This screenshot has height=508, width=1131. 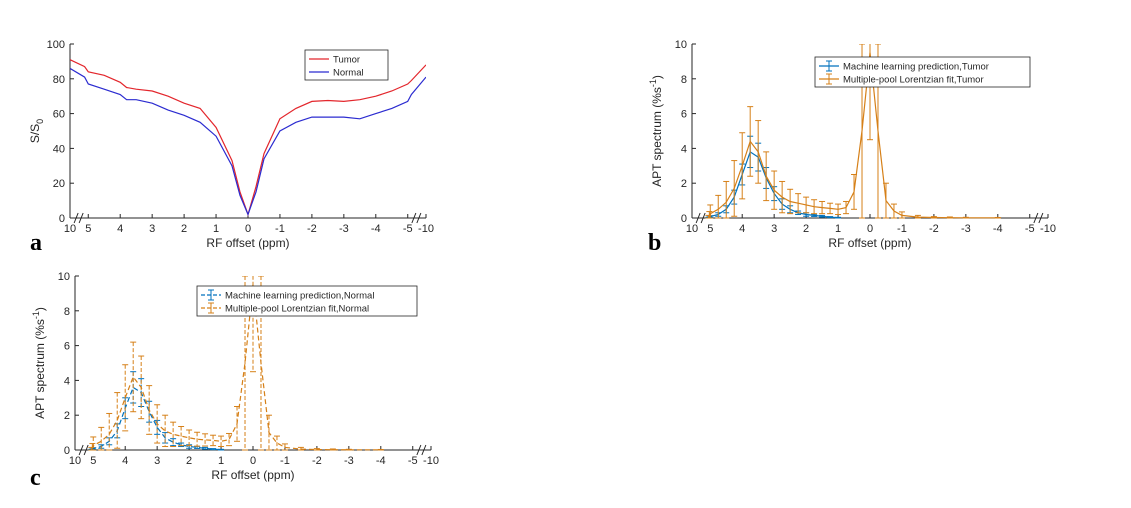 What do you see at coordinates (59, 80) in the screenshot?
I see `y-tick-label: 80` at bounding box center [59, 80].